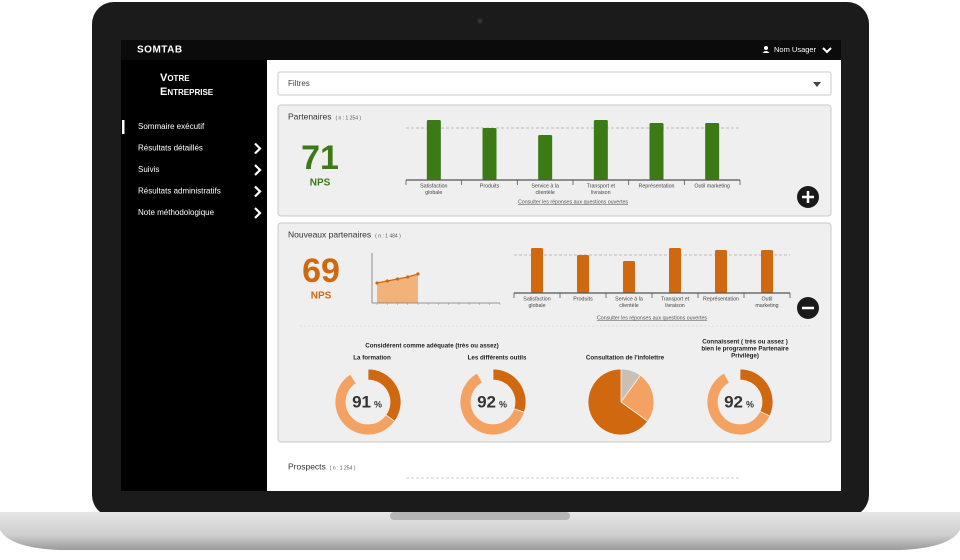  I want to click on filters-box, so click(554, 83).